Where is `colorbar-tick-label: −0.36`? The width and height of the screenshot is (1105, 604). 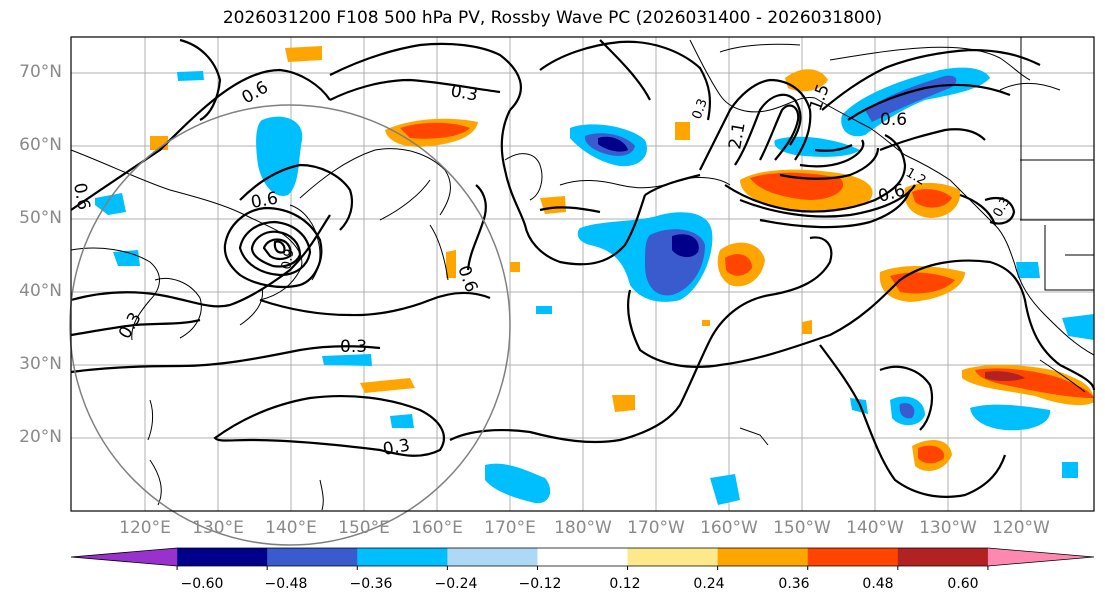 colorbar-tick-label: −0.36 is located at coordinates (371, 584).